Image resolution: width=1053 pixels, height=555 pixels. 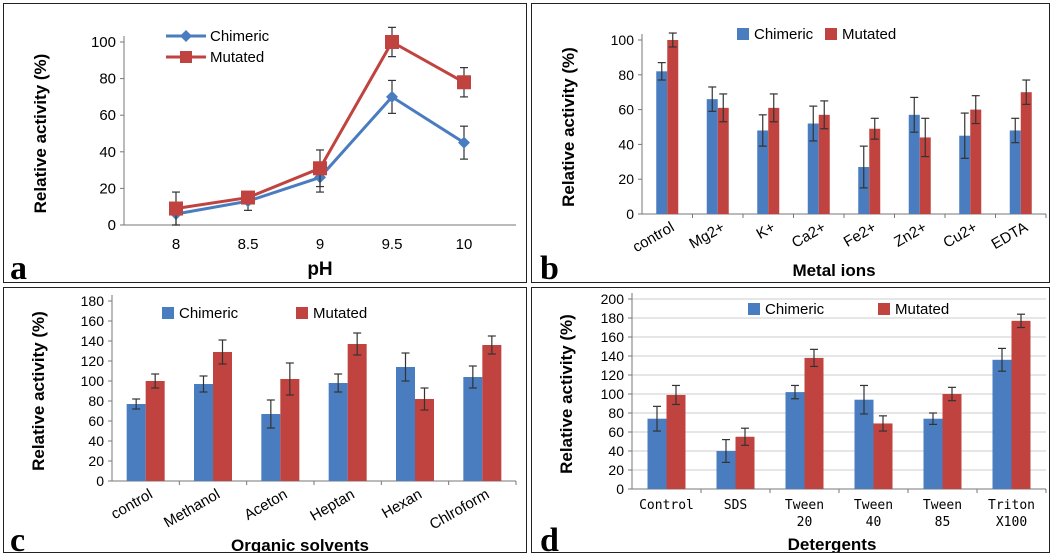 What do you see at coordinates (666, 505) in the screenshot?
I see `x-tick-label: Control` at bounding box center [666, 505].